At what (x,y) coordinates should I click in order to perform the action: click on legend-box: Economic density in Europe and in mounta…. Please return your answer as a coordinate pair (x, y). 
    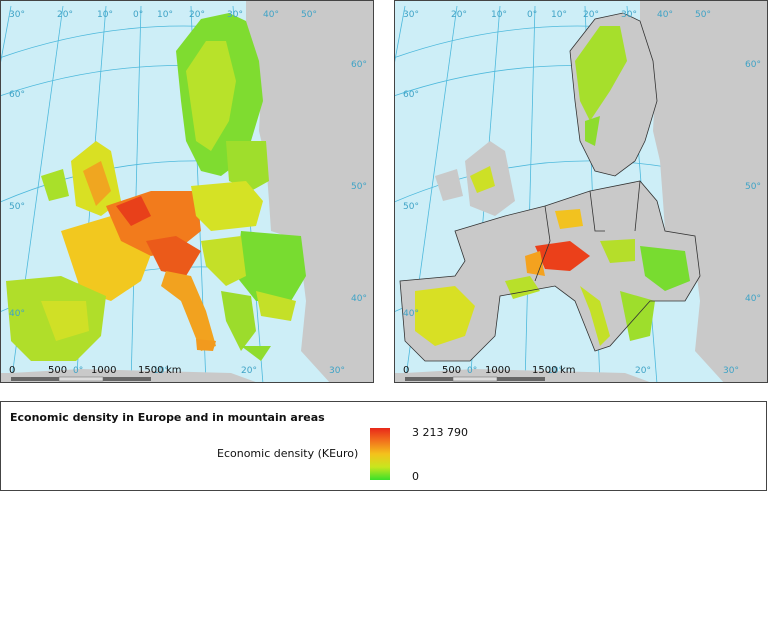
    Looking at the image, I should click on (383, 446).